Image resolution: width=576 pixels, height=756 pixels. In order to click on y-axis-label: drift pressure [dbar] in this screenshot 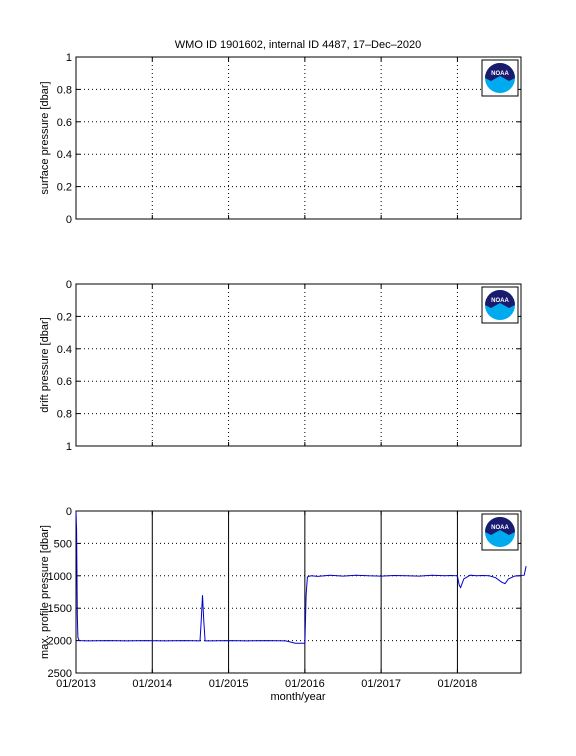, I will do `click(45, 364)`.